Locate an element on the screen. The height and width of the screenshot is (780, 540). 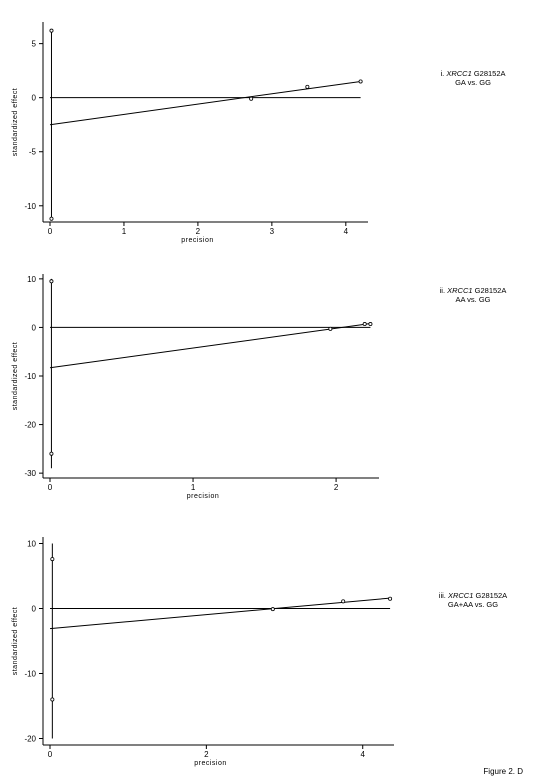
x-tick-label: 3 is located at coordinates (272, 231).